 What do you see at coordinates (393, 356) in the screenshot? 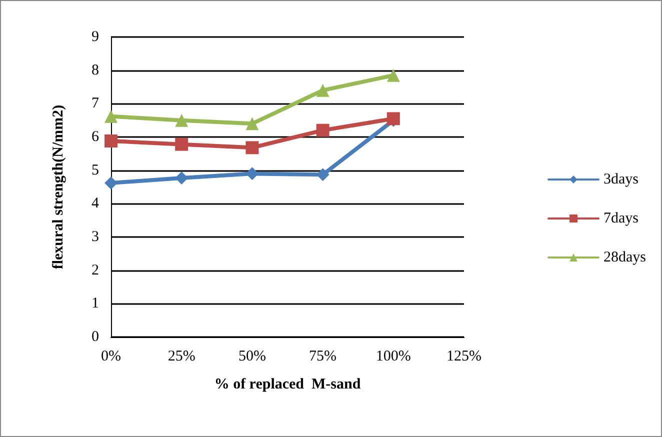
I see `x-tick-label: 100%` at bounding box center [393, 356].